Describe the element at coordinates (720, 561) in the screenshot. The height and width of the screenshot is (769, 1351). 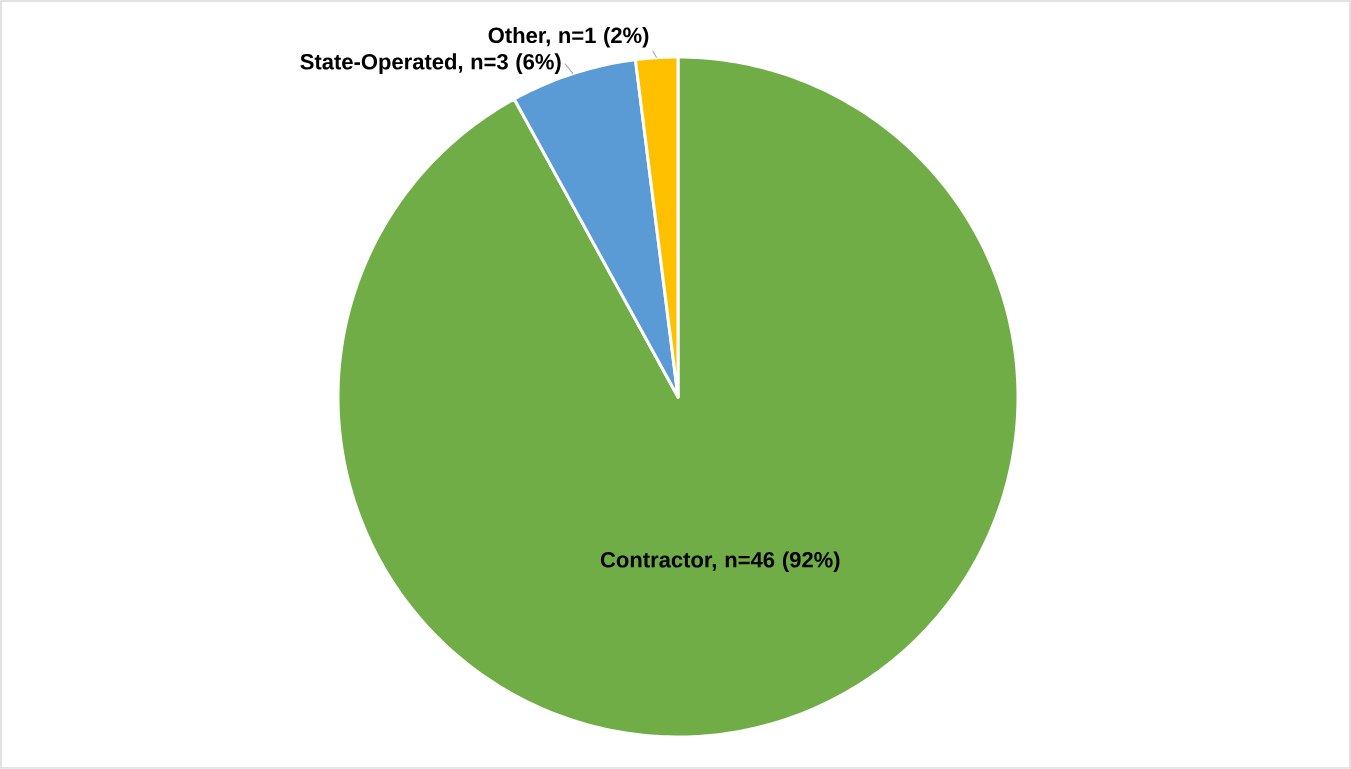
I see `slice-label: Contractor, n=46 (92%)` at that location.